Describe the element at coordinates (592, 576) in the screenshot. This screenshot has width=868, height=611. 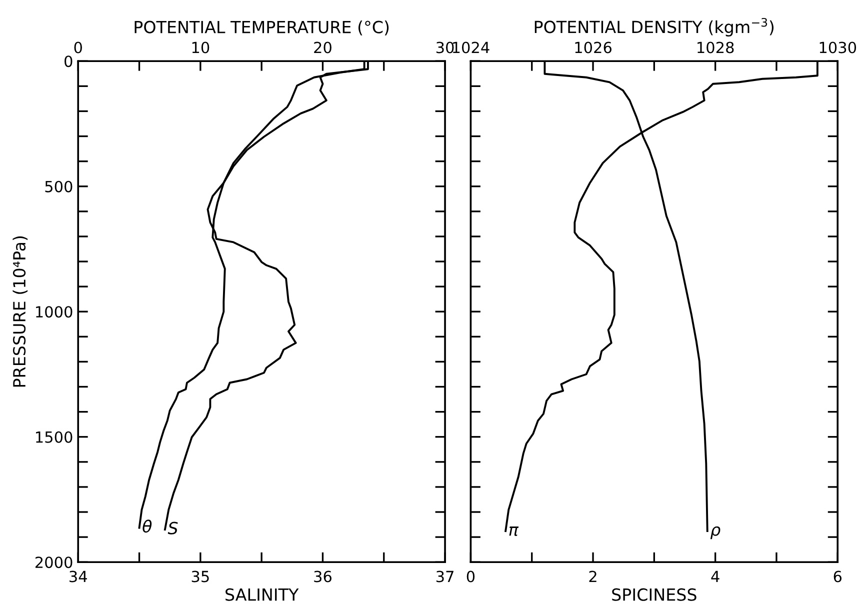
I see `x-tick-label: 2` at that location.